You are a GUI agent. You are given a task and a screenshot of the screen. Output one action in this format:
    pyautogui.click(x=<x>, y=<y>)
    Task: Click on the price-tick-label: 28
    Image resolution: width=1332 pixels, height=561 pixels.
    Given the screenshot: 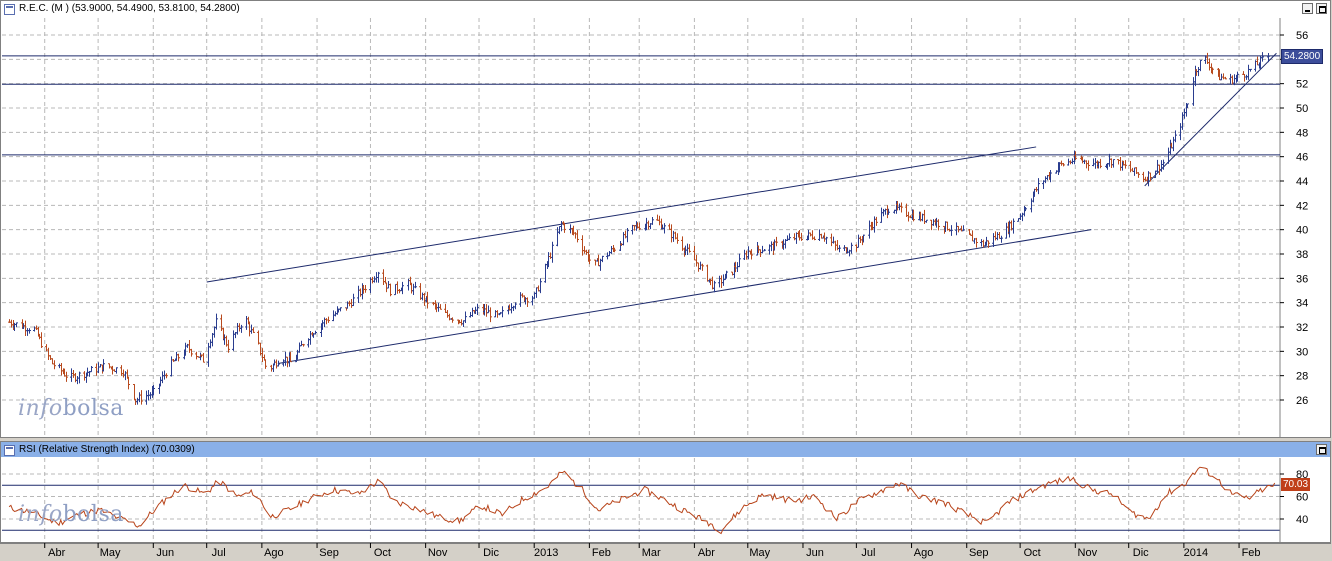 What is the action you would take?
    pyautogui.click(x=1302, y=377)
    